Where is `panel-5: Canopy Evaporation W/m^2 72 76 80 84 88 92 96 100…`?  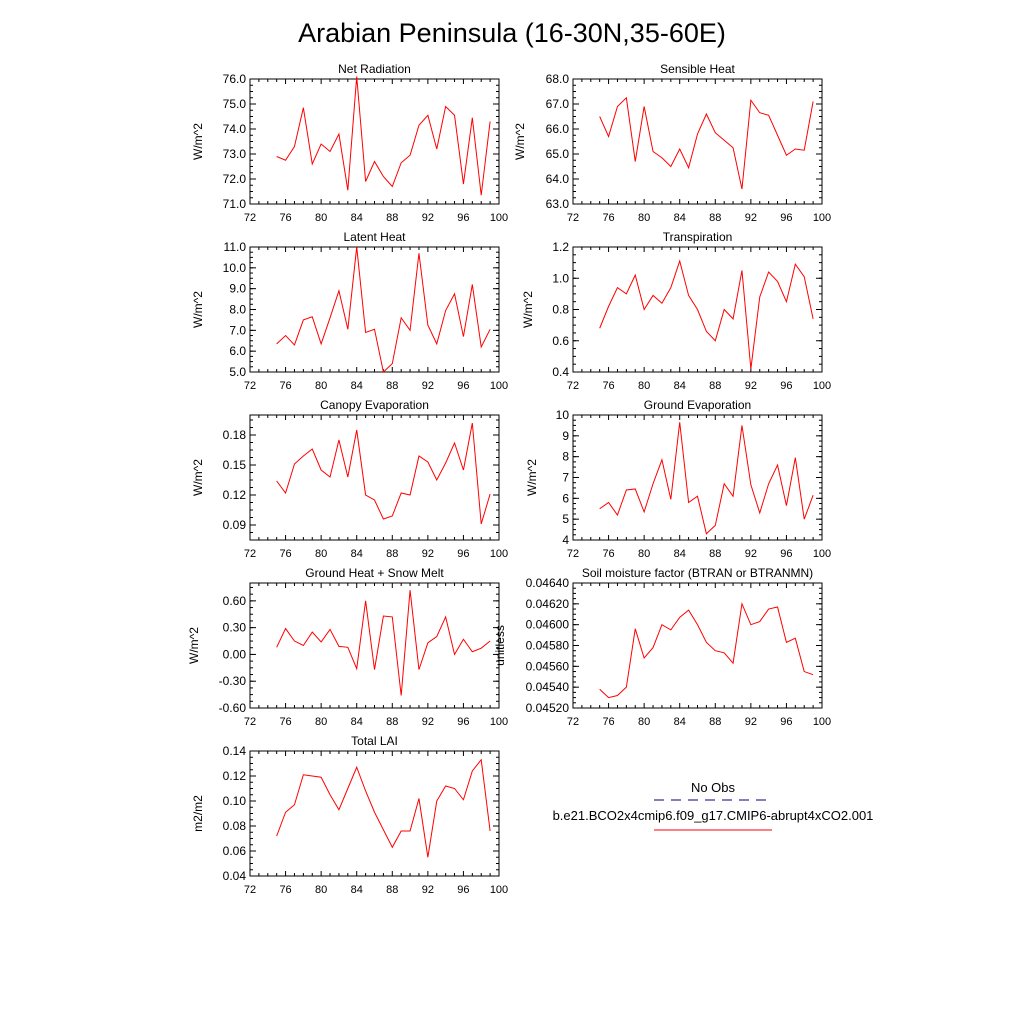 panel-5: Canopy Evaporation W/m^2 72 76 80 84 88 92 96 100… is located at coordinates (349, 479).